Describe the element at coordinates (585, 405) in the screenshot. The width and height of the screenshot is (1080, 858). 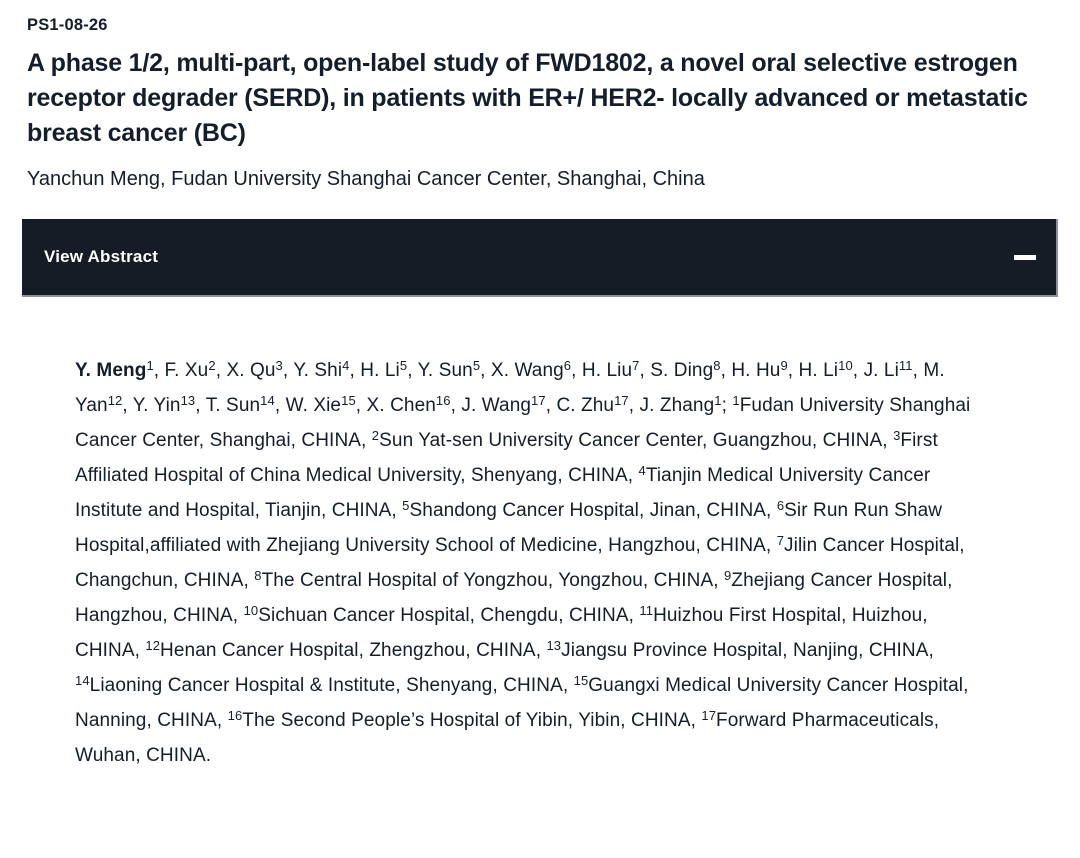
I see `author-name: C. Zhu` at that location.